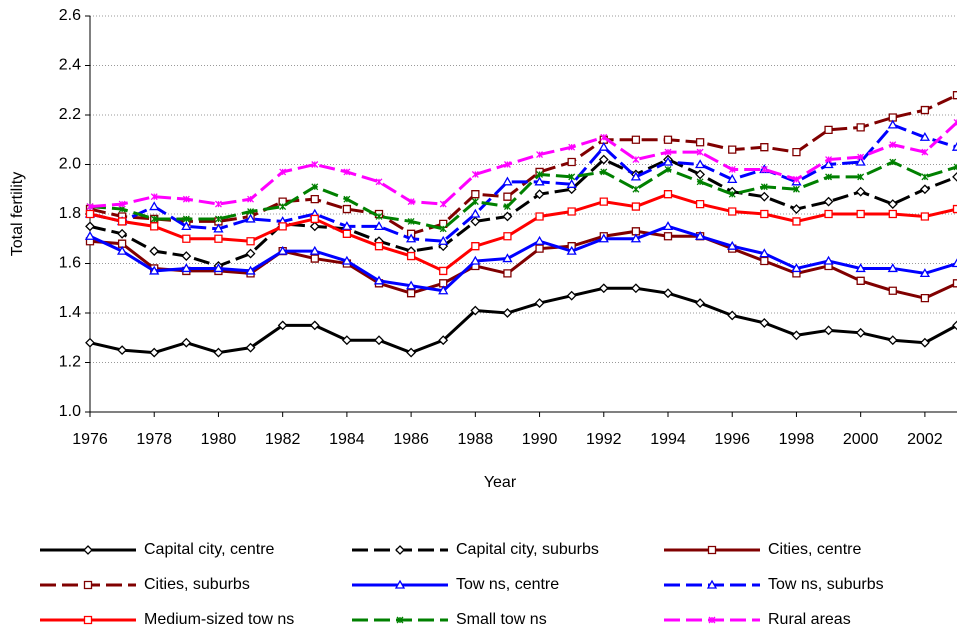 This screenshot has height=641, width=957. What do you see at coordinates (861, 439) in the screenshot?
I see `x-tick-label: 2000` at bounding box center [861, 439].